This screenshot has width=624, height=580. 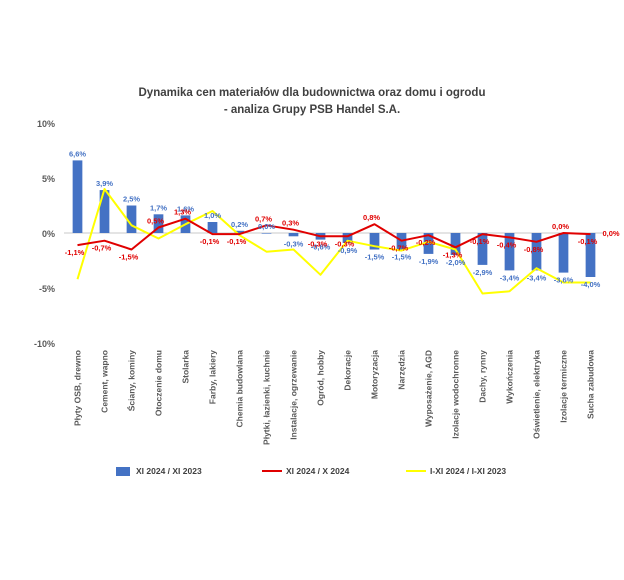 I want to click on line-data-label: -0,8%, so click(x=534, y=249).